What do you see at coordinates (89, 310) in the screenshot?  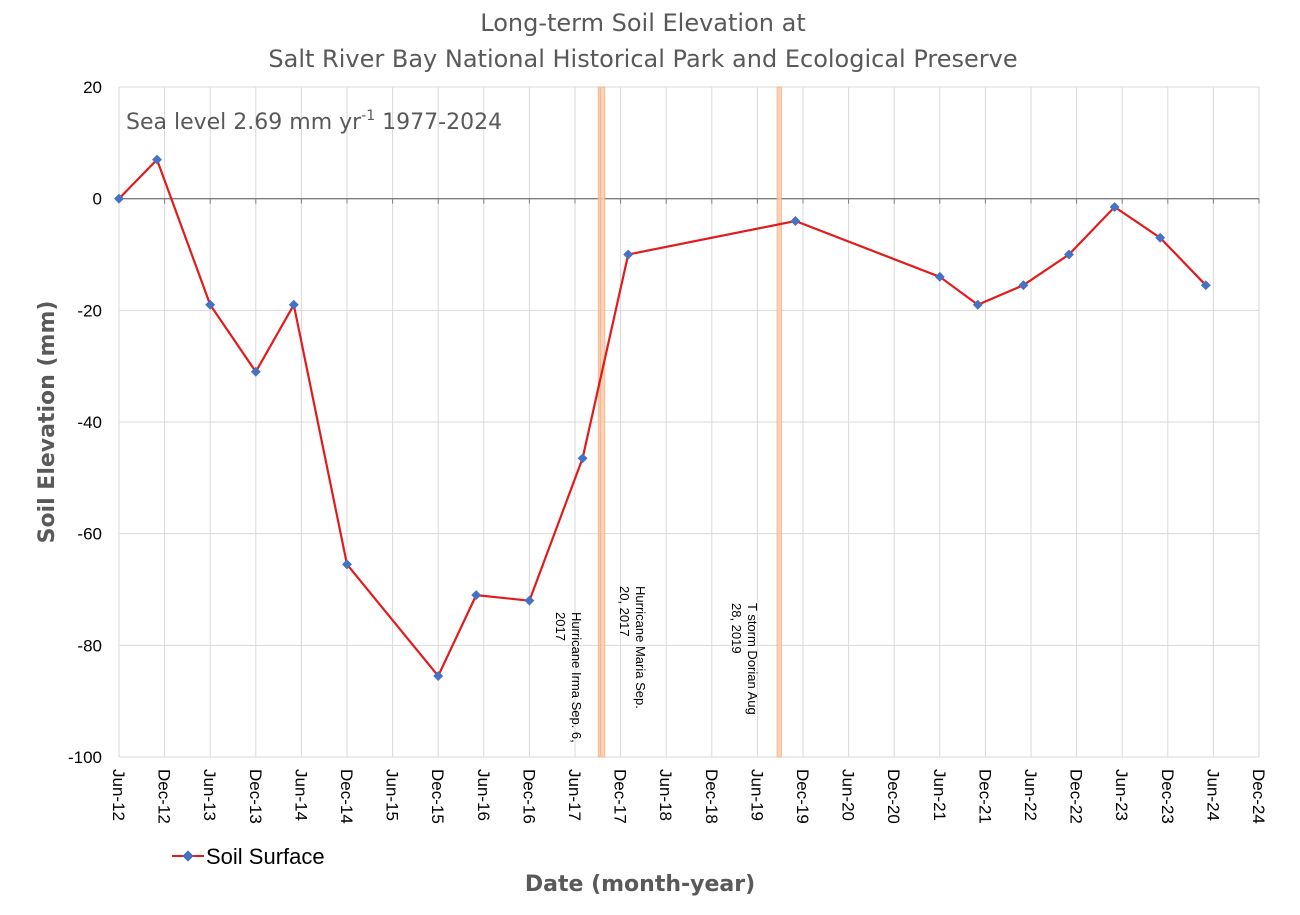 I see `y-tick-label: -20` at bounding box center [89, 310].